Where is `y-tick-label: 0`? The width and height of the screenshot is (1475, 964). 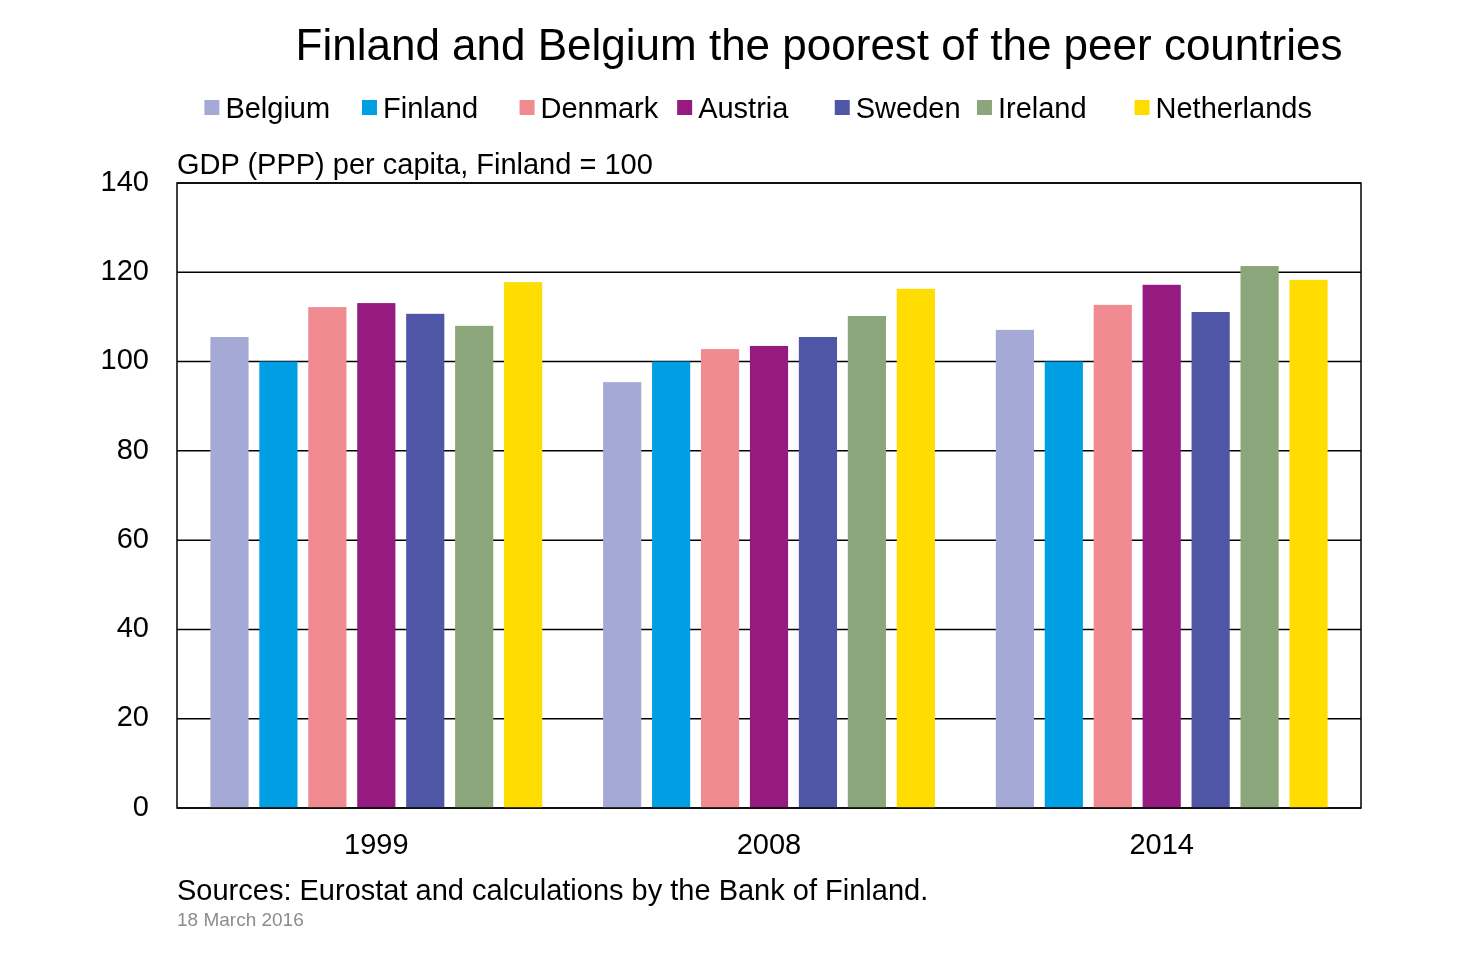 y-tick-label: 0 is located at coordinates (140, 805).